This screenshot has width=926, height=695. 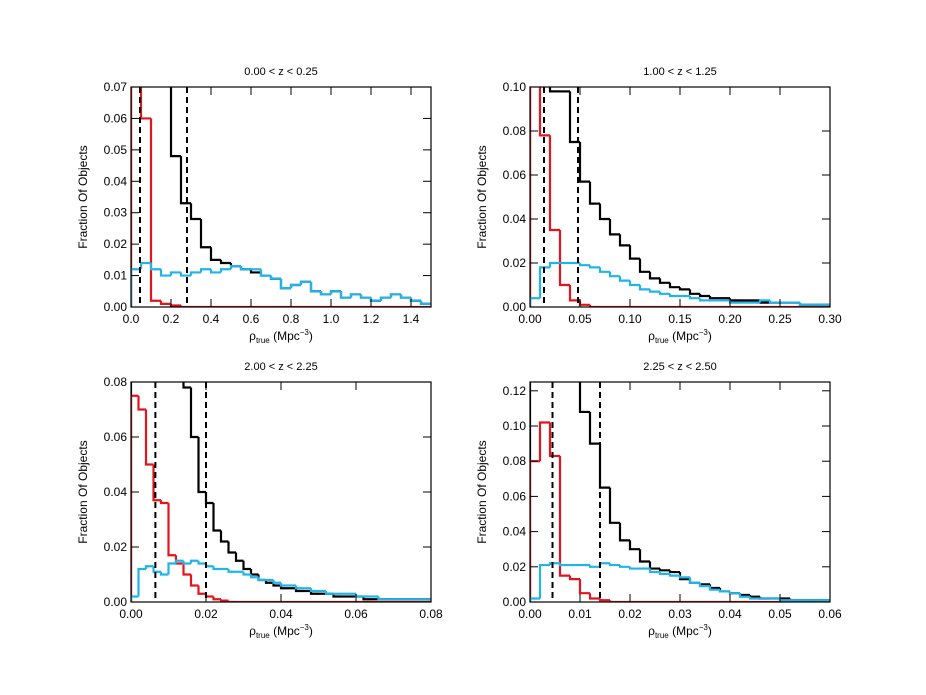 I want to click on y-tick-label: 0.02, so click(x=515, y=567).